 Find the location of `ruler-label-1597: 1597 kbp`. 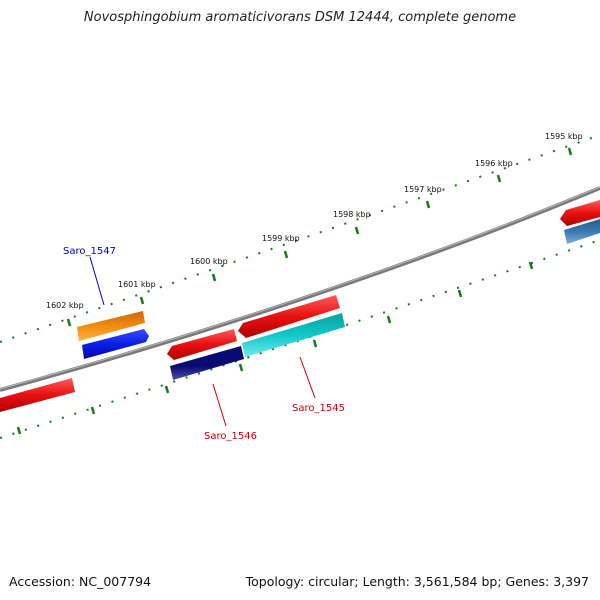

ruler-label-1597: 1597 kbp is located at coordinates (423, 189).